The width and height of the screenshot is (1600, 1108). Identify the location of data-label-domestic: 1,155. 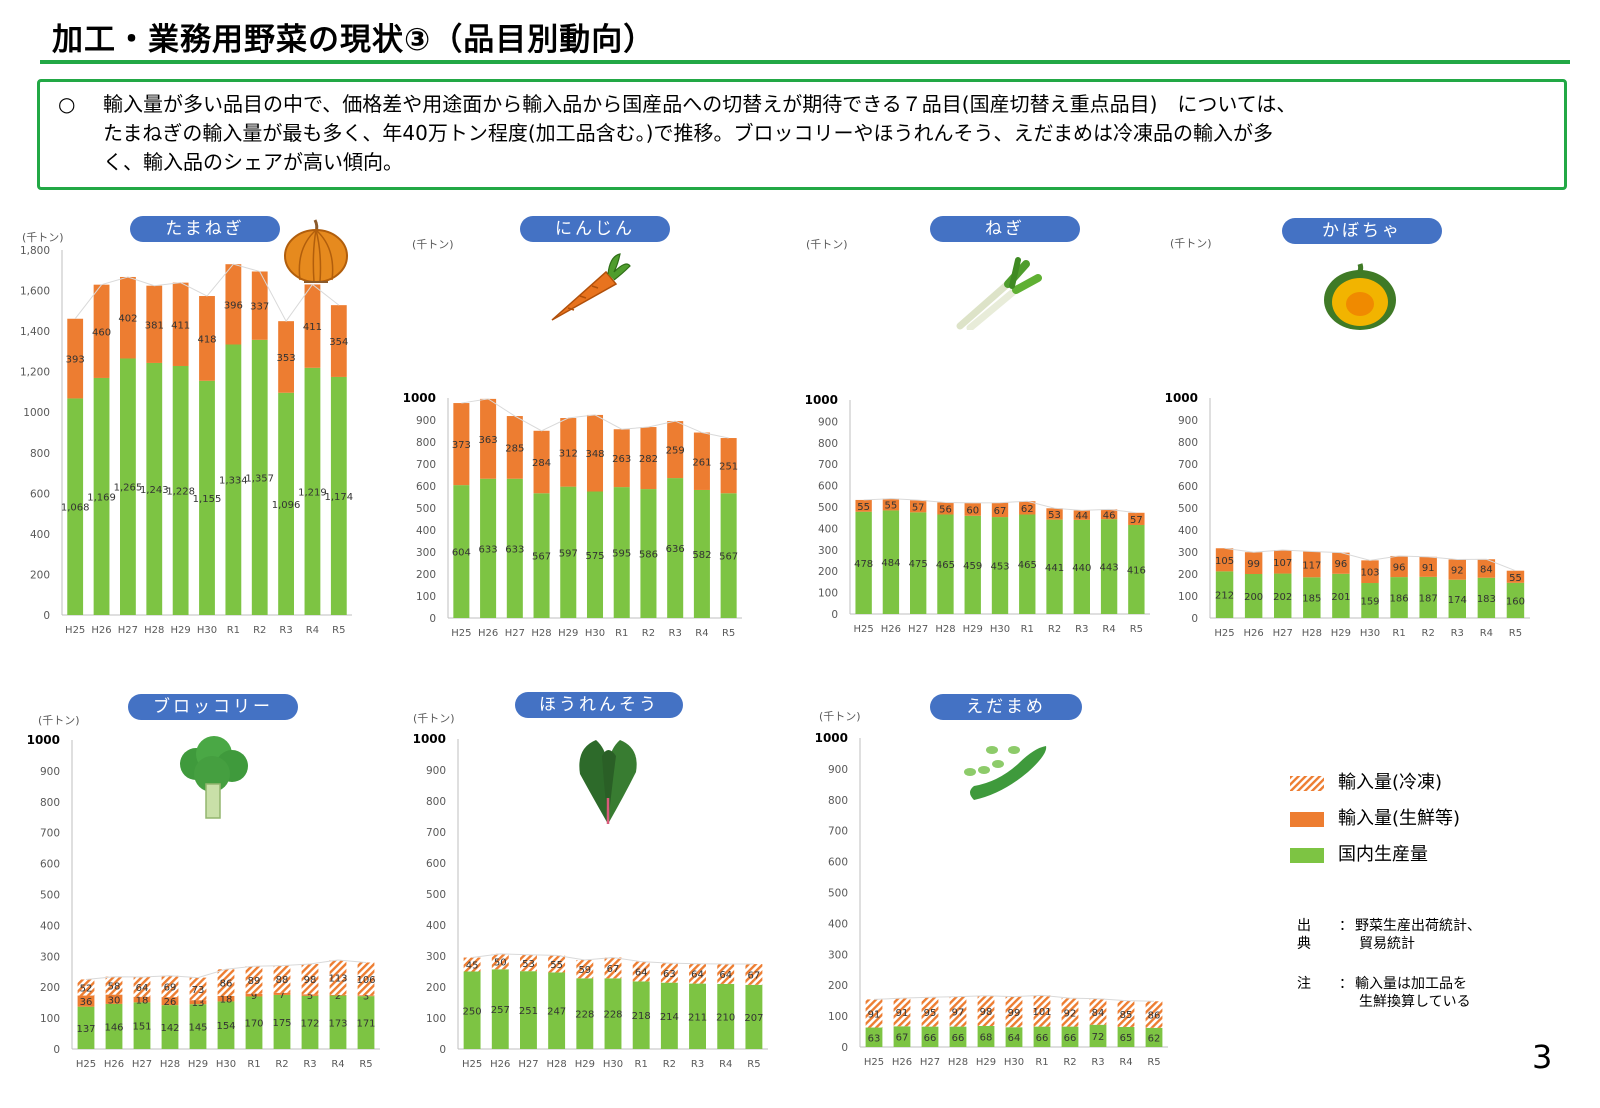
(207, 499).